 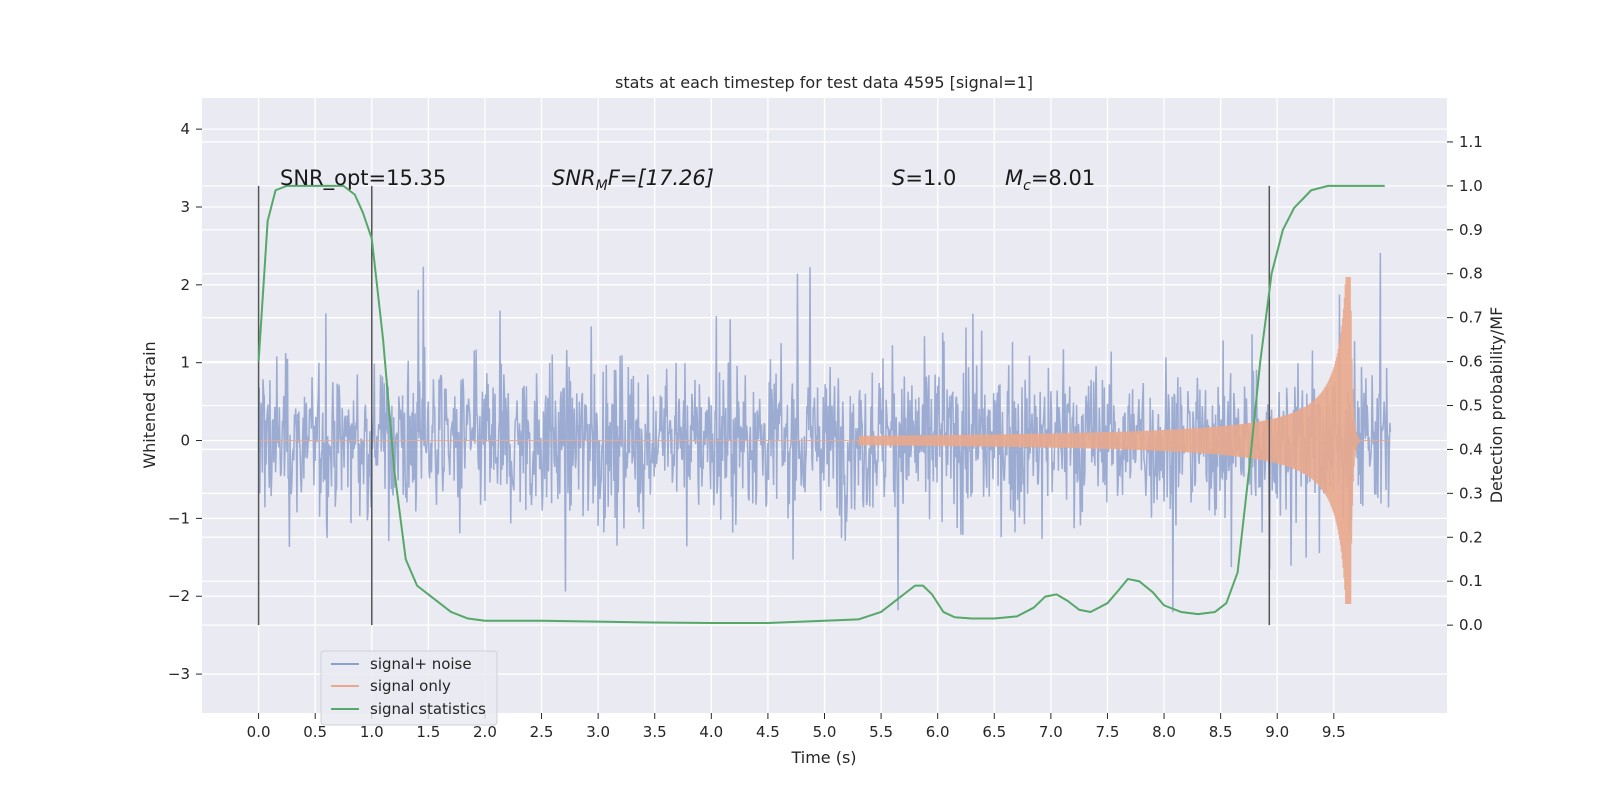 What do you see at coordinates (711, 732) in the screenshot?
I see `x-tick-label: 4.0` at bounding box center [711, 732].